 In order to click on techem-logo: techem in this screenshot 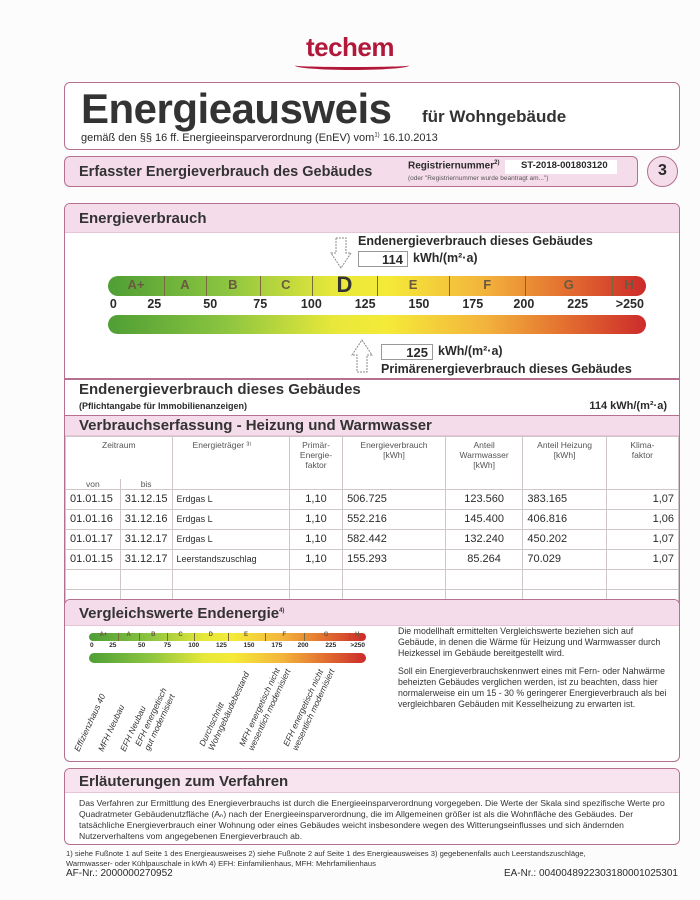, I will do `click(350, 47)`.